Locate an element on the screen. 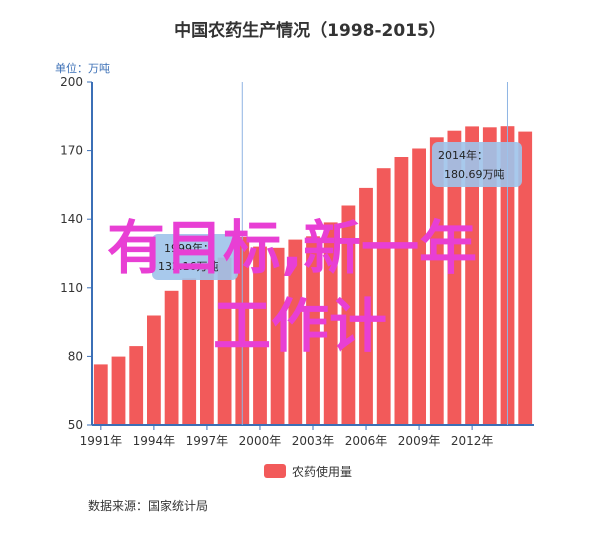 The image size is (600, 533). y-tick-label: 110 is located at coordinates (71, 288).